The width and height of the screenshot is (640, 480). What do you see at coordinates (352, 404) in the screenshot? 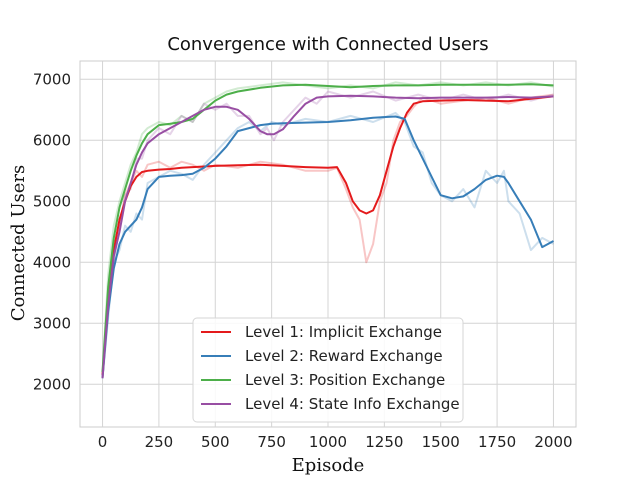
I see `legend-label-level-4: Level 4: State Info Exchange` at bounding box center [352, 404].